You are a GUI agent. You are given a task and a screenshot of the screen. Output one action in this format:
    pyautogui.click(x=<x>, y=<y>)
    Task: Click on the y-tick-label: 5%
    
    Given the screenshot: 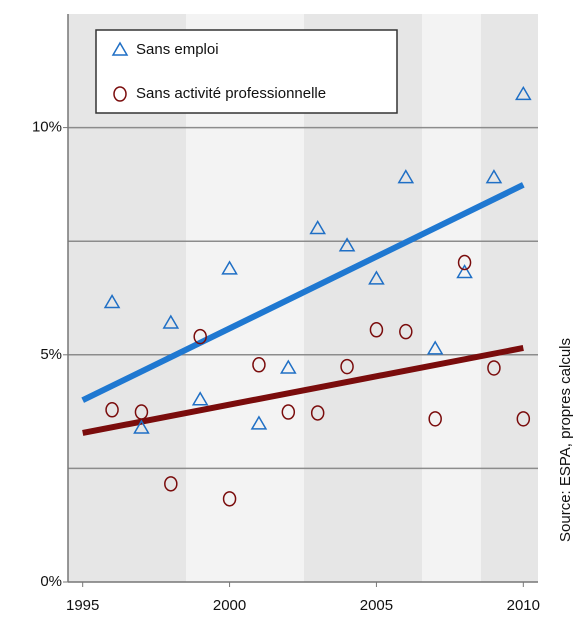 What is the action you would take?
    pyautogui.click(x=51, y=354)
    